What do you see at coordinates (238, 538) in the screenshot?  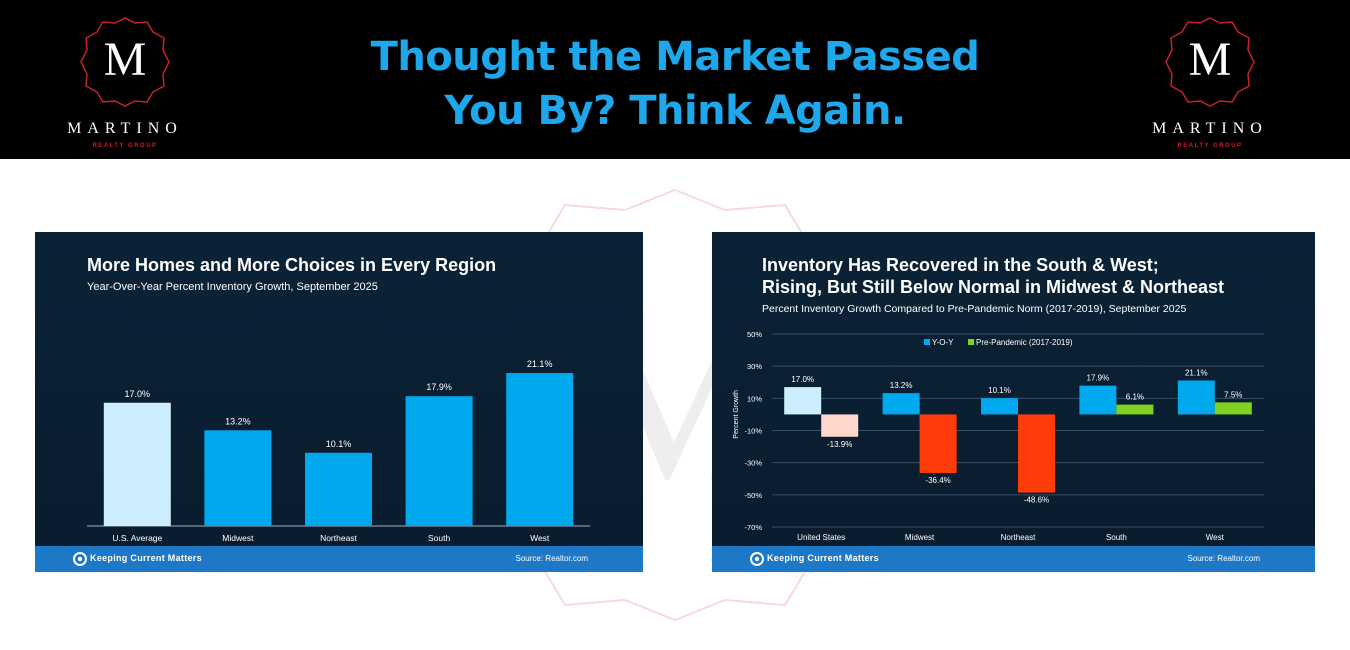 I see `chart1-category-label: Midwest` at bounding box center [238, 538].